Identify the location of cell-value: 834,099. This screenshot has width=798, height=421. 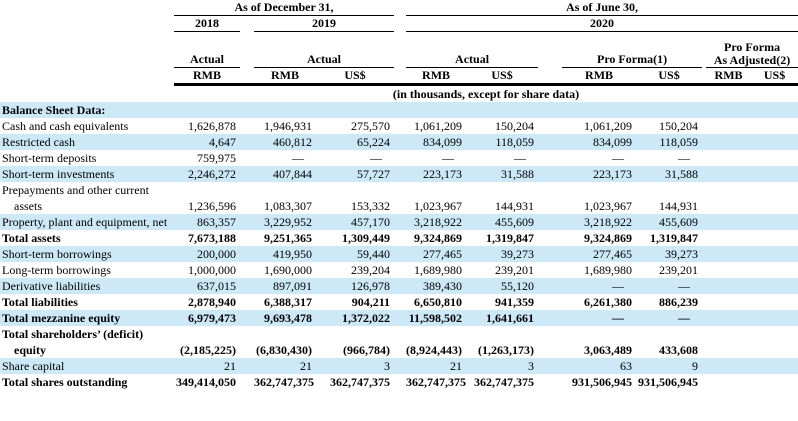
(436, 142).